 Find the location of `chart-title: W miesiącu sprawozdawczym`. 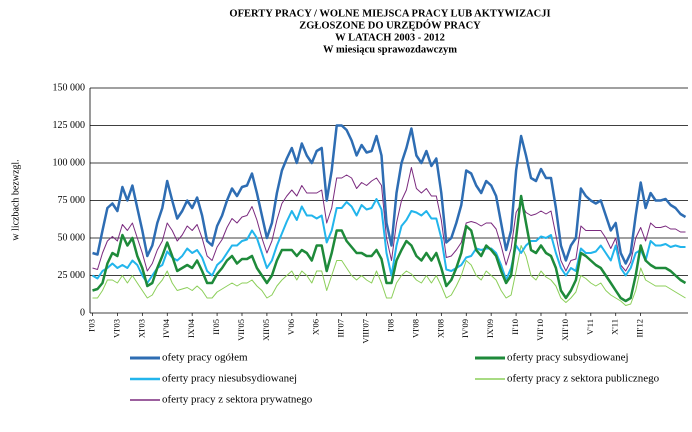

chart-title: W miesiącu sprawozdawczym is located at coordinates (390, 49).